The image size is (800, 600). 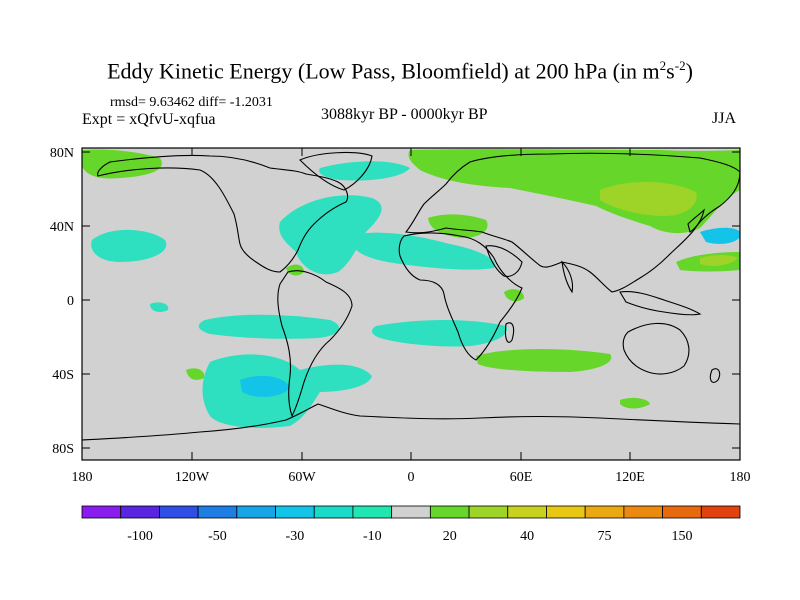 I want to click on contour-pos-southern-ocean, so click(x=635, y=403).